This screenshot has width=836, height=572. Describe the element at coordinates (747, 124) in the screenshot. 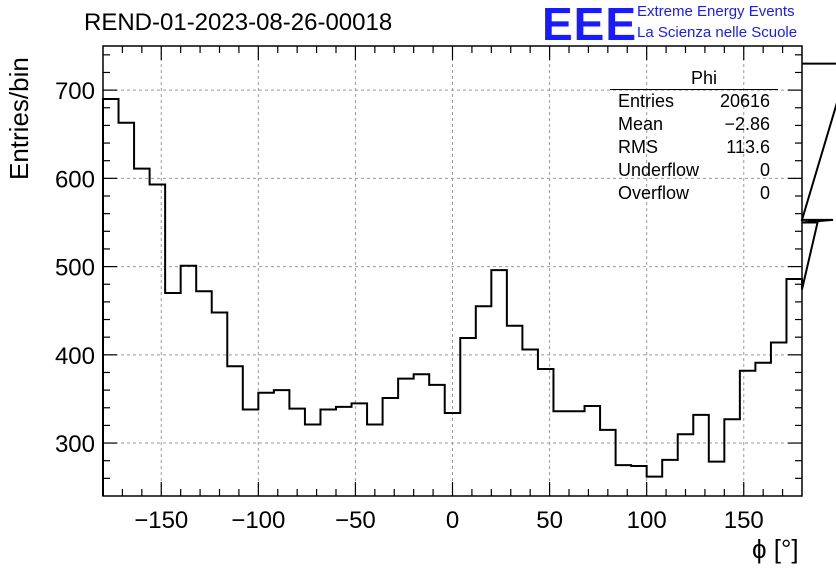

I see `stats-value: −2.86` at that location.